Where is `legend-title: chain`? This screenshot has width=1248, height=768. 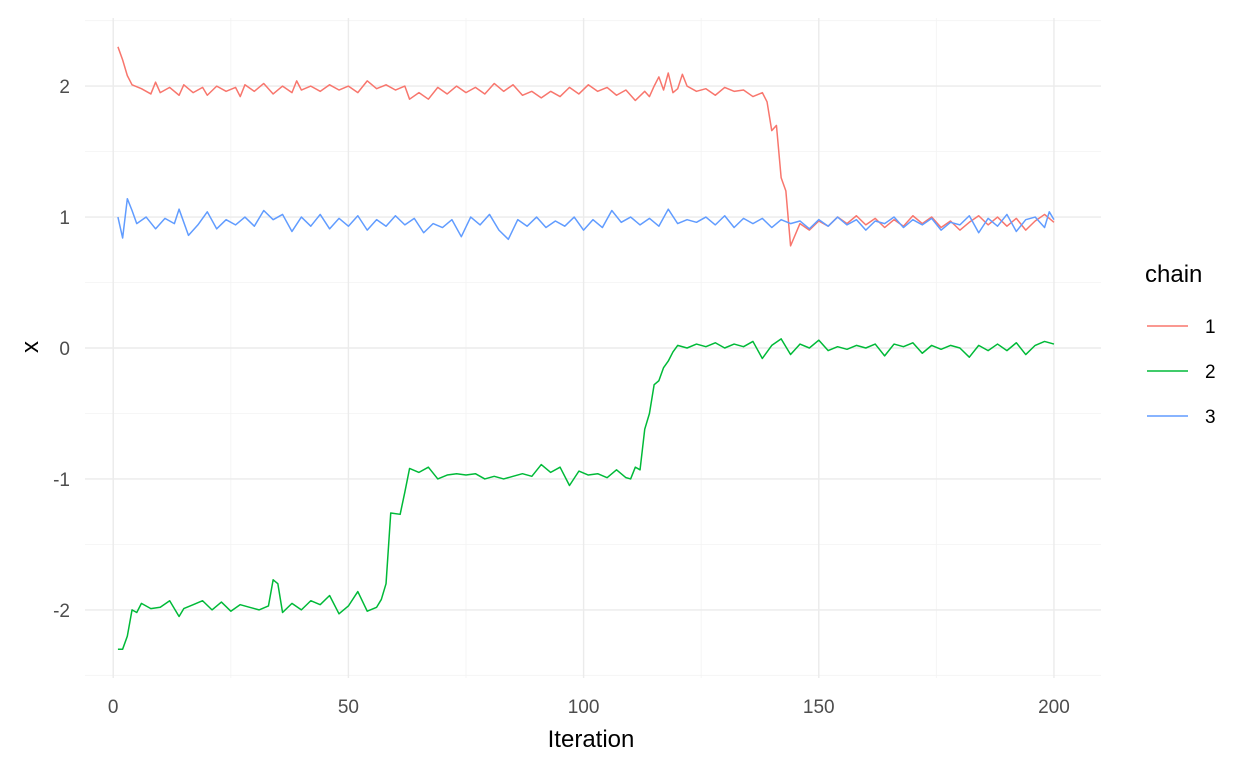
legend-title: chain is located at coordinates (1173, 274).